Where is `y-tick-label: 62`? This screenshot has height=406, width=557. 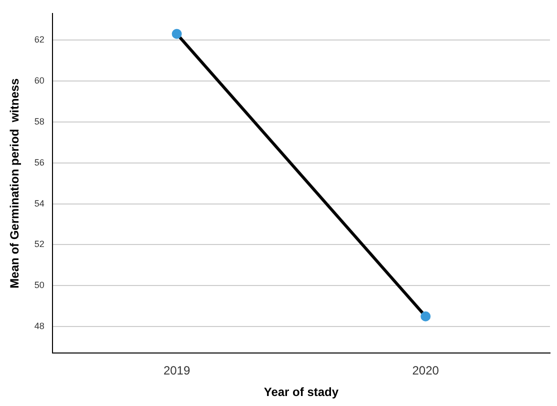 y-tick-label: 62 is located at coordinates (39, 39).